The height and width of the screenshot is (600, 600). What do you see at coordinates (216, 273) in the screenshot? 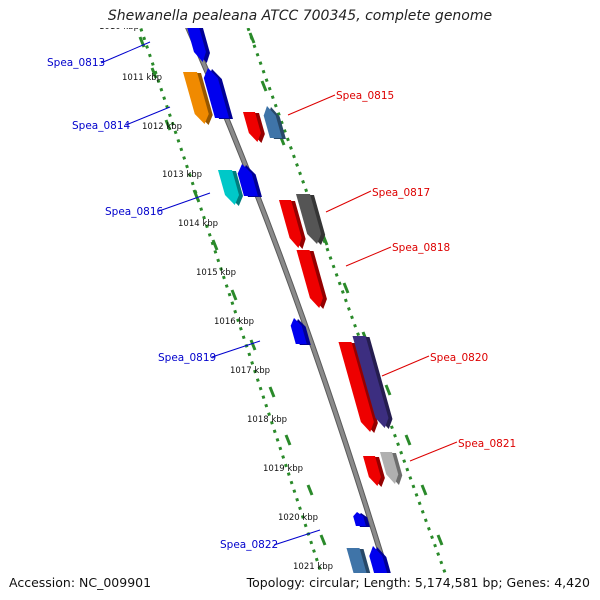
I see `tick-label: 1015 kbp` at bounding box center [216, 273].